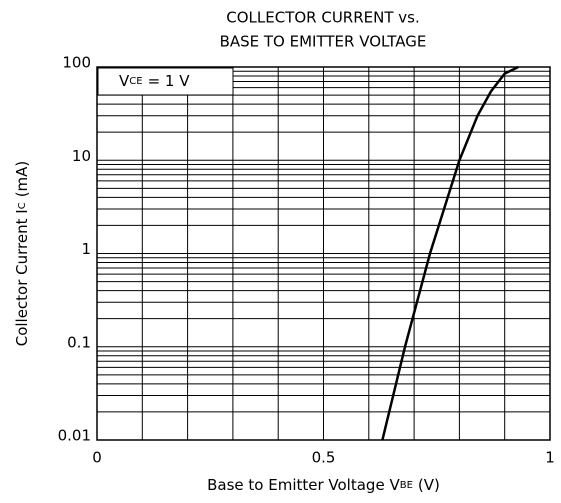 The image size is (561, 503). I want to click on chart-title: COLLECTOR CURRENT vs., so click(323, 18).